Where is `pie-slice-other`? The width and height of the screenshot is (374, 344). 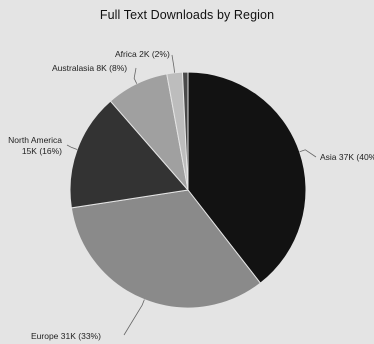
pie-slice-other is located at coordinates (185, 131).